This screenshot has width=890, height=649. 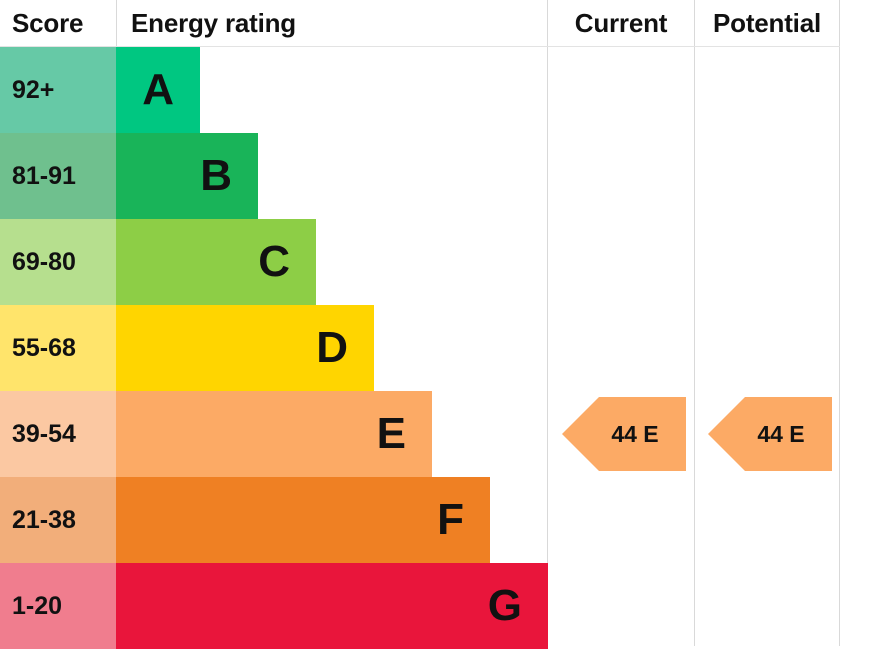 What do you see at coordinates (767, 22) in the screenshot?
I see `potential-header: Potential` at bounding box center [767, 22].